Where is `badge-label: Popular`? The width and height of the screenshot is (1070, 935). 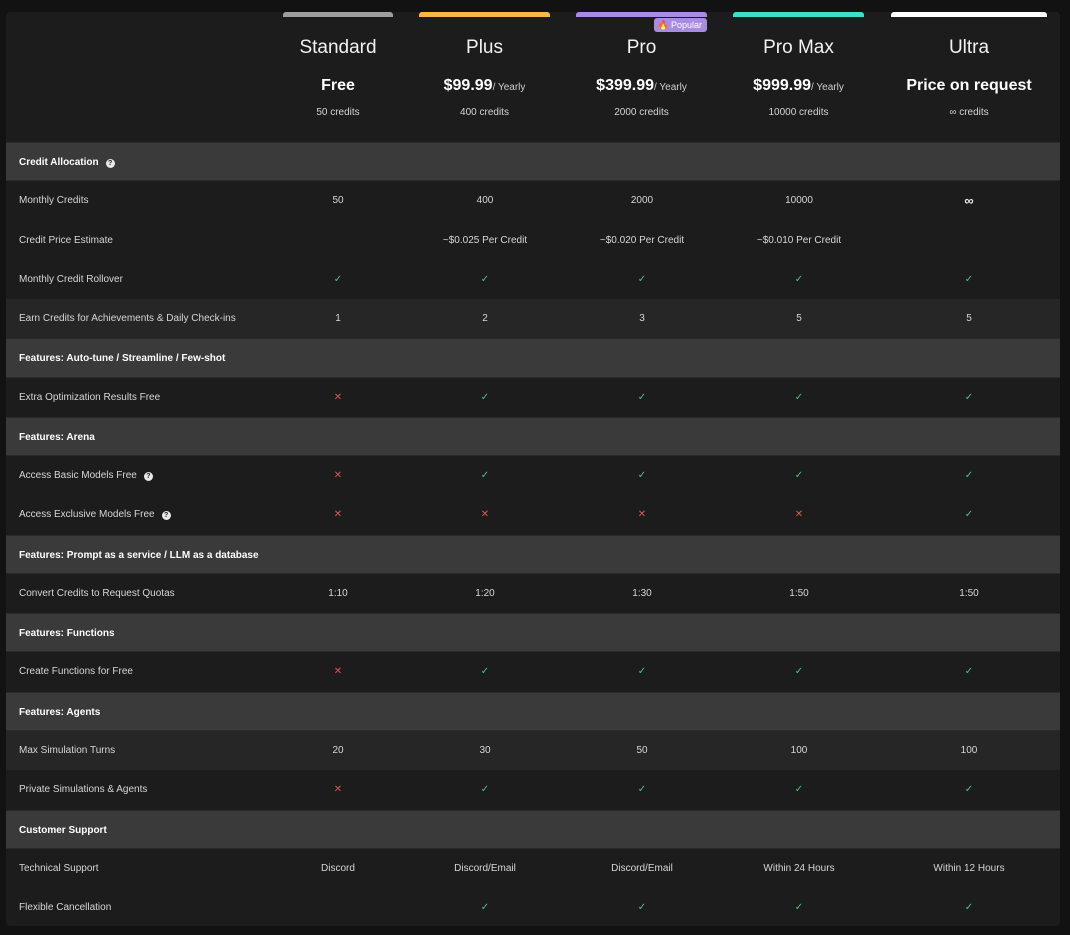 badge-label: Popular is located at coordinates (686, 25).